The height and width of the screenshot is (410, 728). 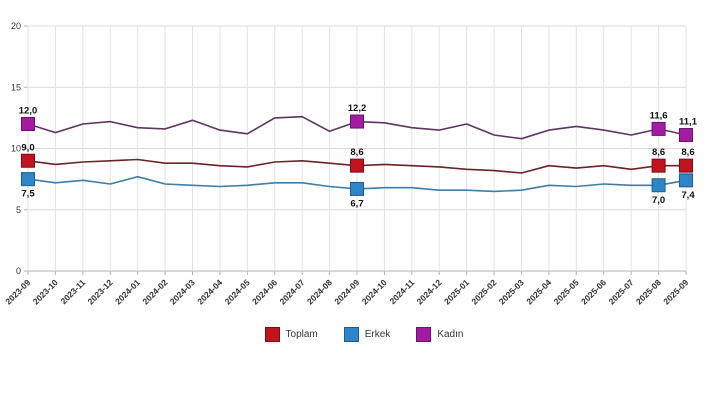 I want to click on legend-item-erkek: Erkek, so click(x=367, y=334).